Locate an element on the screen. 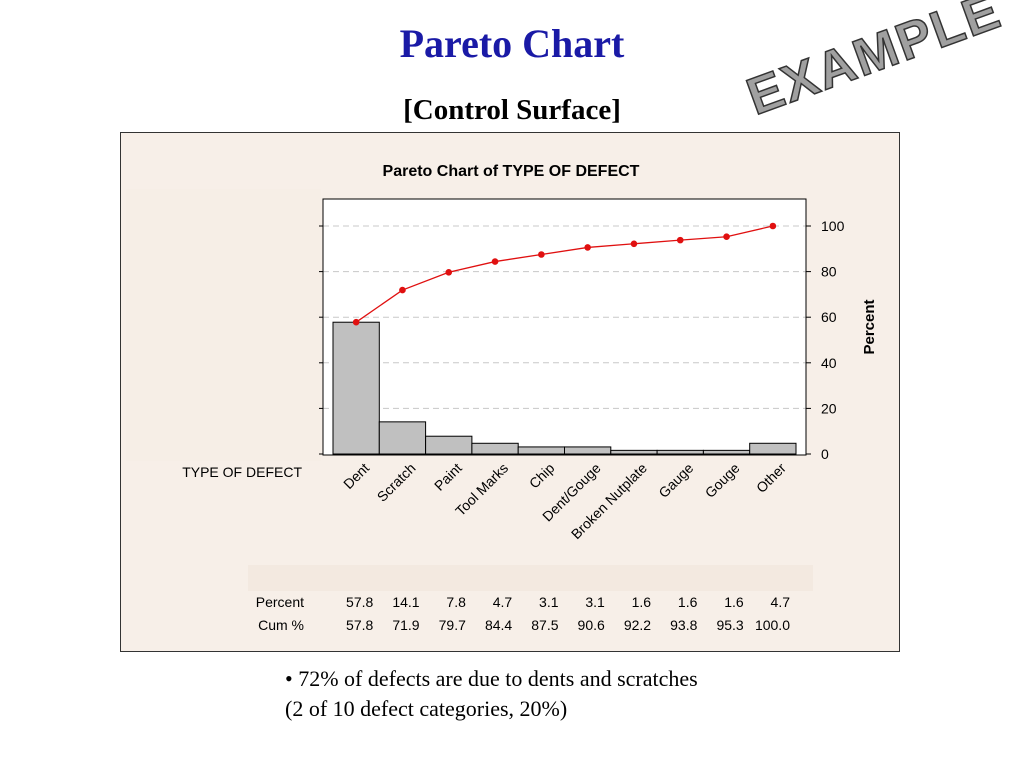  category-label-dent: Dent is located at coordinates (356, 476).